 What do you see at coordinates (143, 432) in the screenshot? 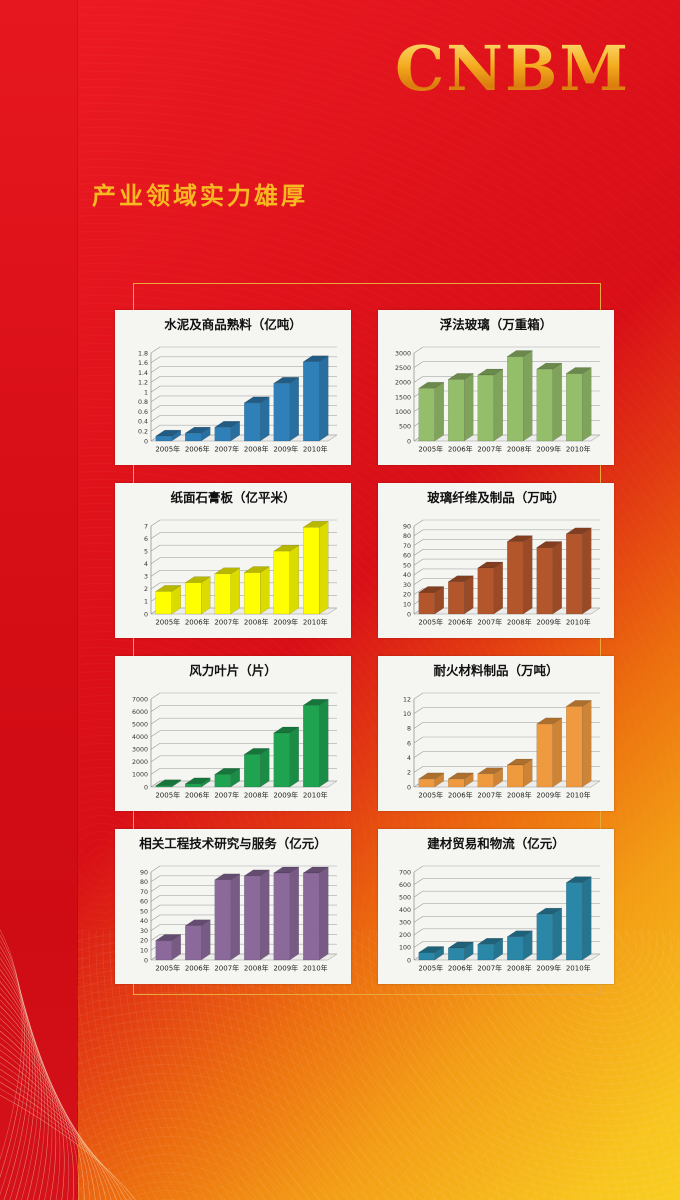
I see `svg-text: 0.2` at bounding box center [143, 432].